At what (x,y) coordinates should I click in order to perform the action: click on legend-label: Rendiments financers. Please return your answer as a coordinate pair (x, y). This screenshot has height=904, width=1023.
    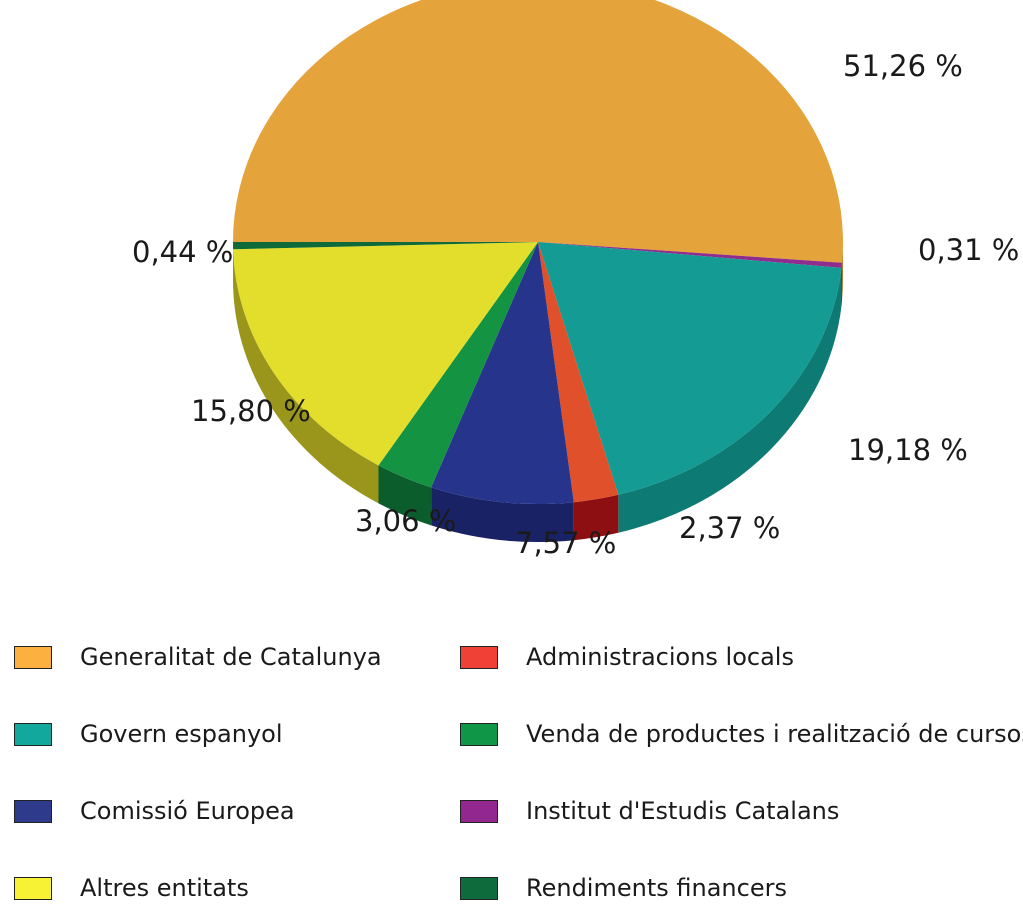
    Looking at the image, I should click on (656, 888).